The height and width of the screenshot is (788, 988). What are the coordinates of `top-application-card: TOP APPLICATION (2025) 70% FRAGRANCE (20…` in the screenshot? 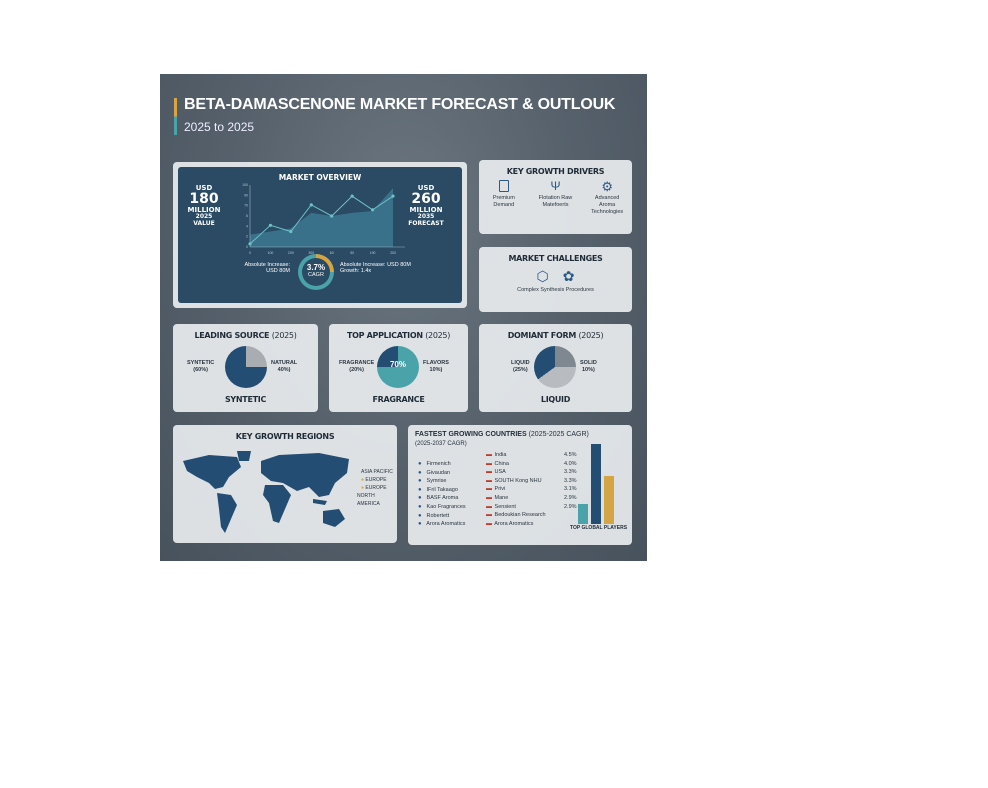 It's located at (398, 368).